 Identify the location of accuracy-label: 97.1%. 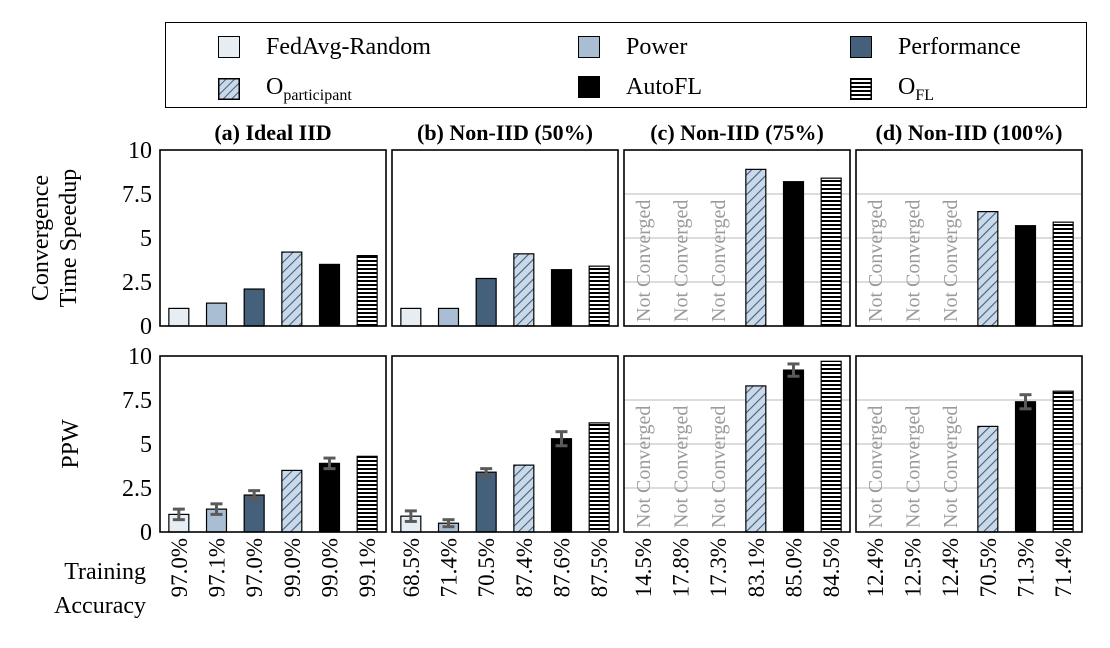
(217, 567).